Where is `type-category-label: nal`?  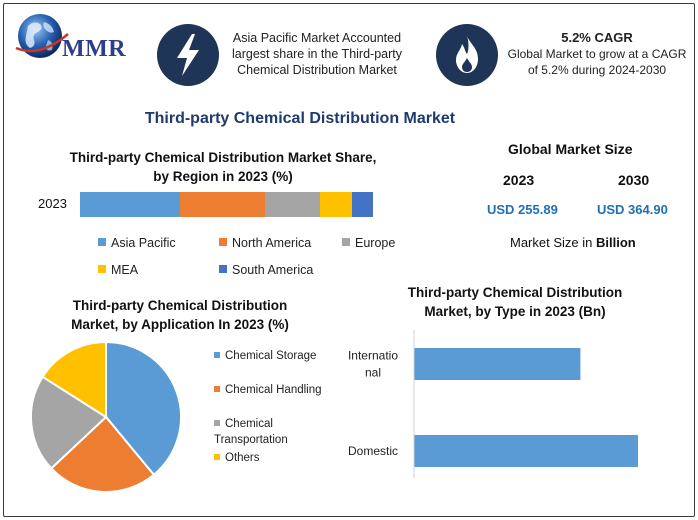
type-category-label: nal is located at coordinates (373, 373).